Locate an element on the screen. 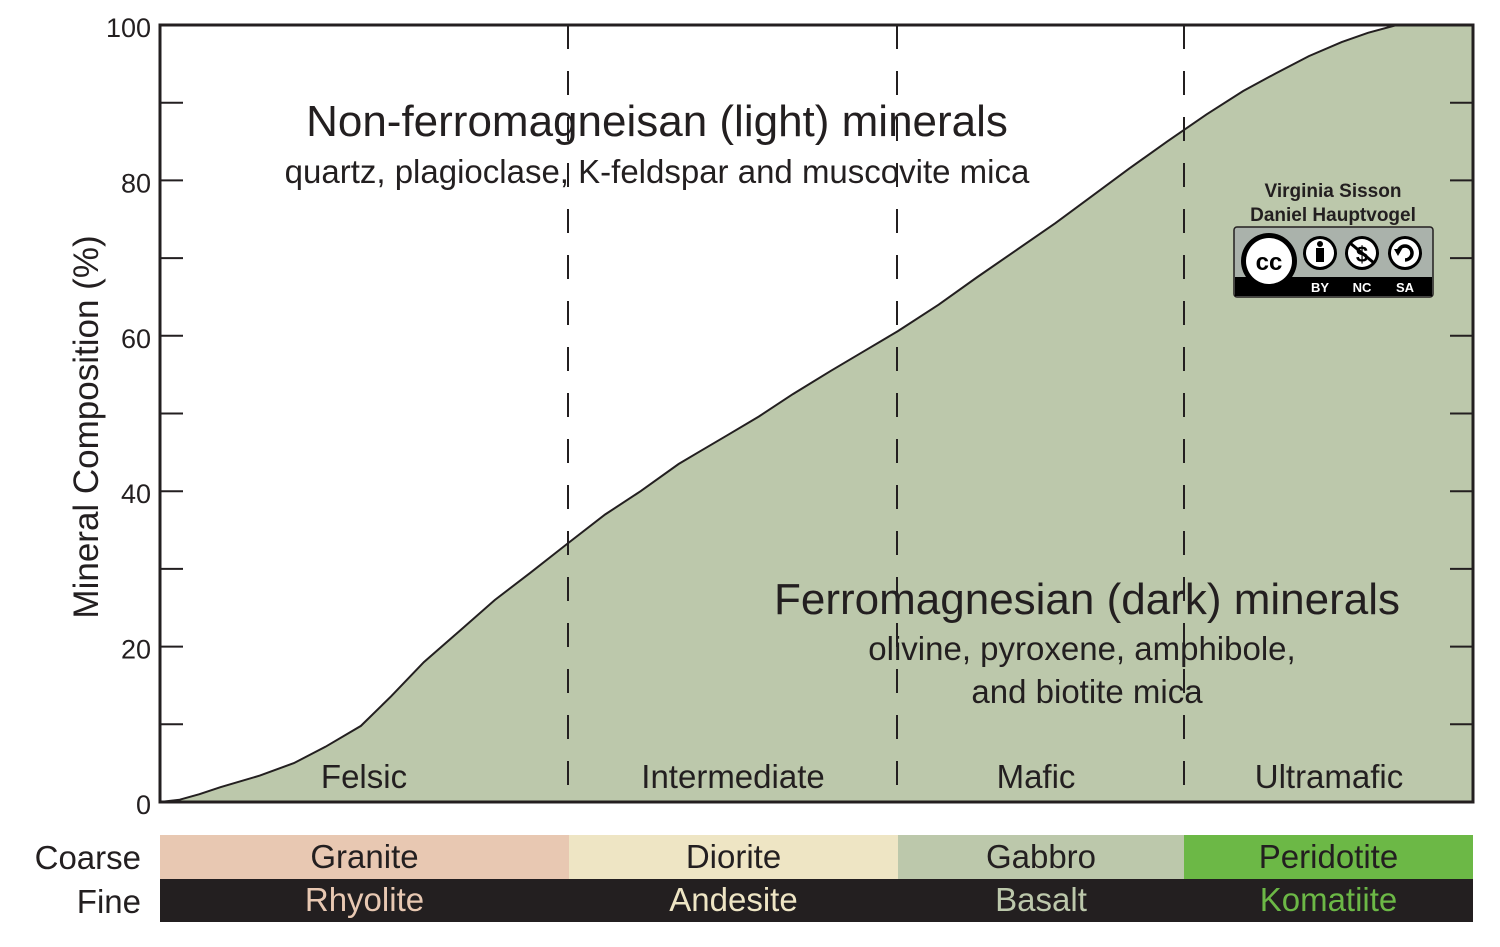 This screenshot has width=1500, height=947. cc-license-badge: cc $ BY is located at coordinates (1333, 262).